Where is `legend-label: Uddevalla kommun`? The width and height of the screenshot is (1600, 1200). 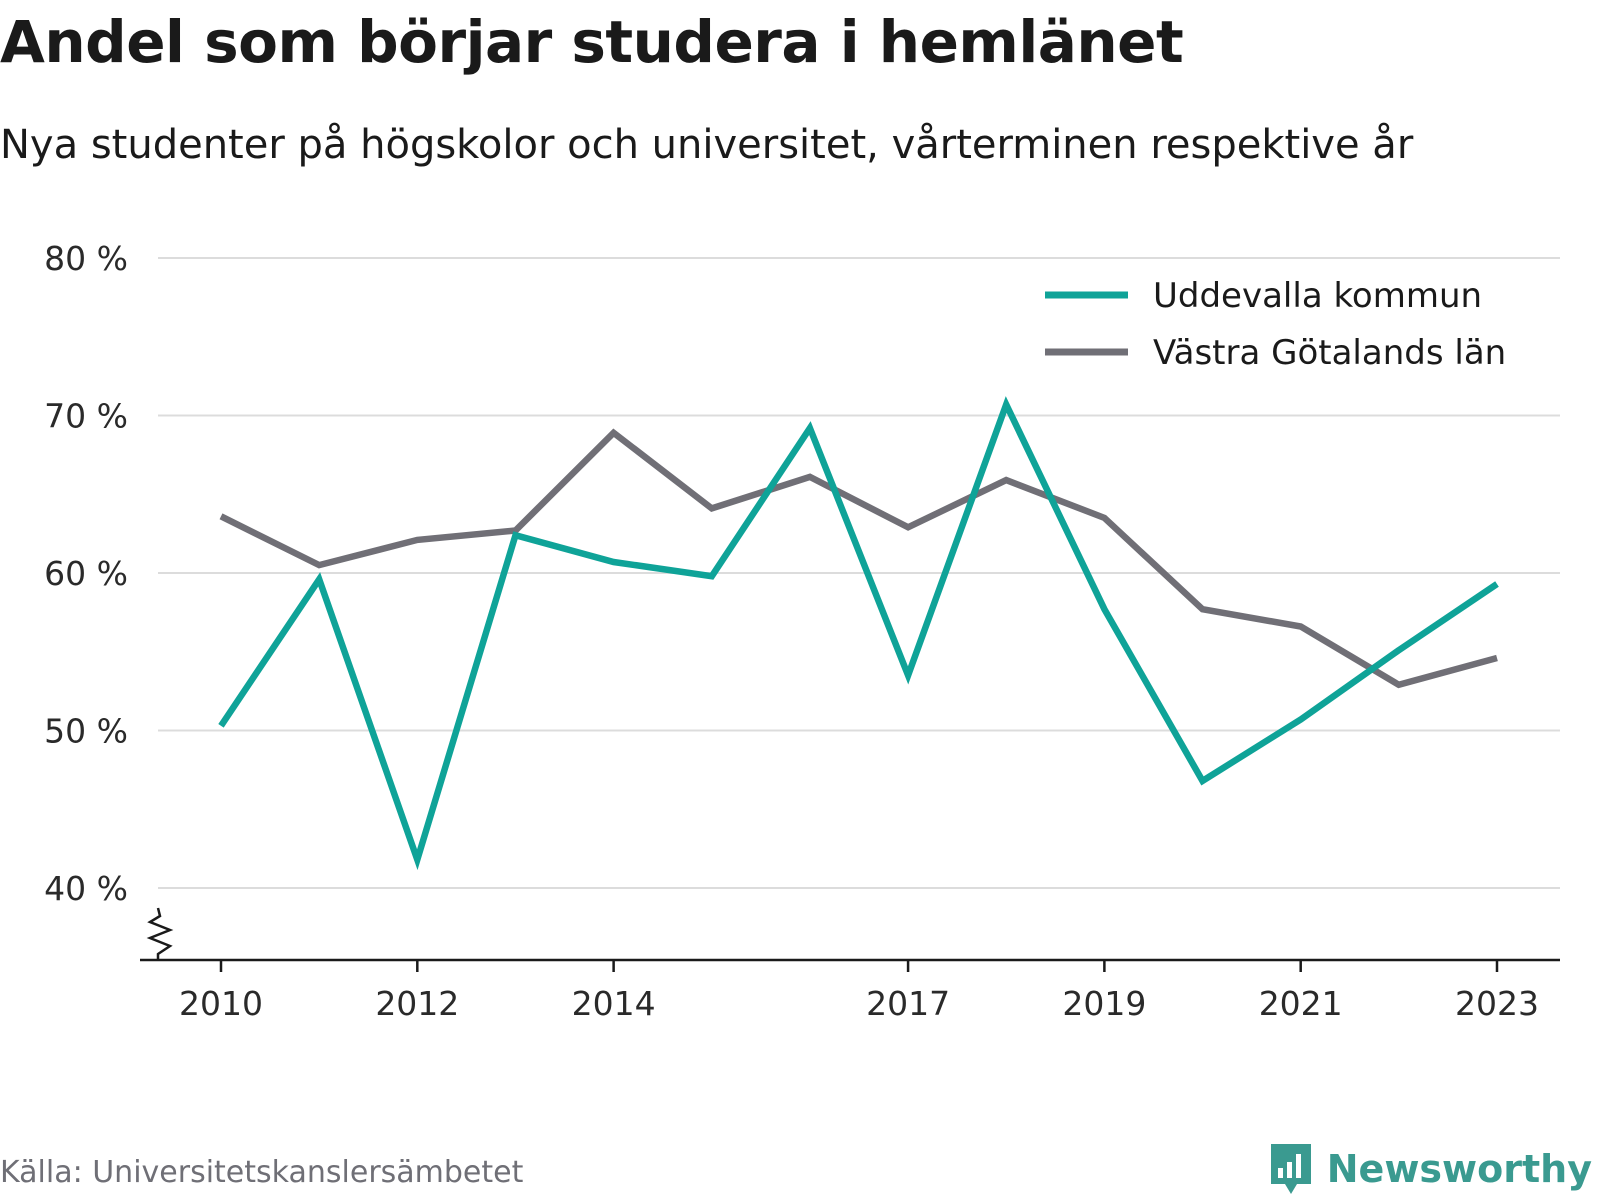 legend-label: Uddevalla kommun is located at coordinates (1317, 296).